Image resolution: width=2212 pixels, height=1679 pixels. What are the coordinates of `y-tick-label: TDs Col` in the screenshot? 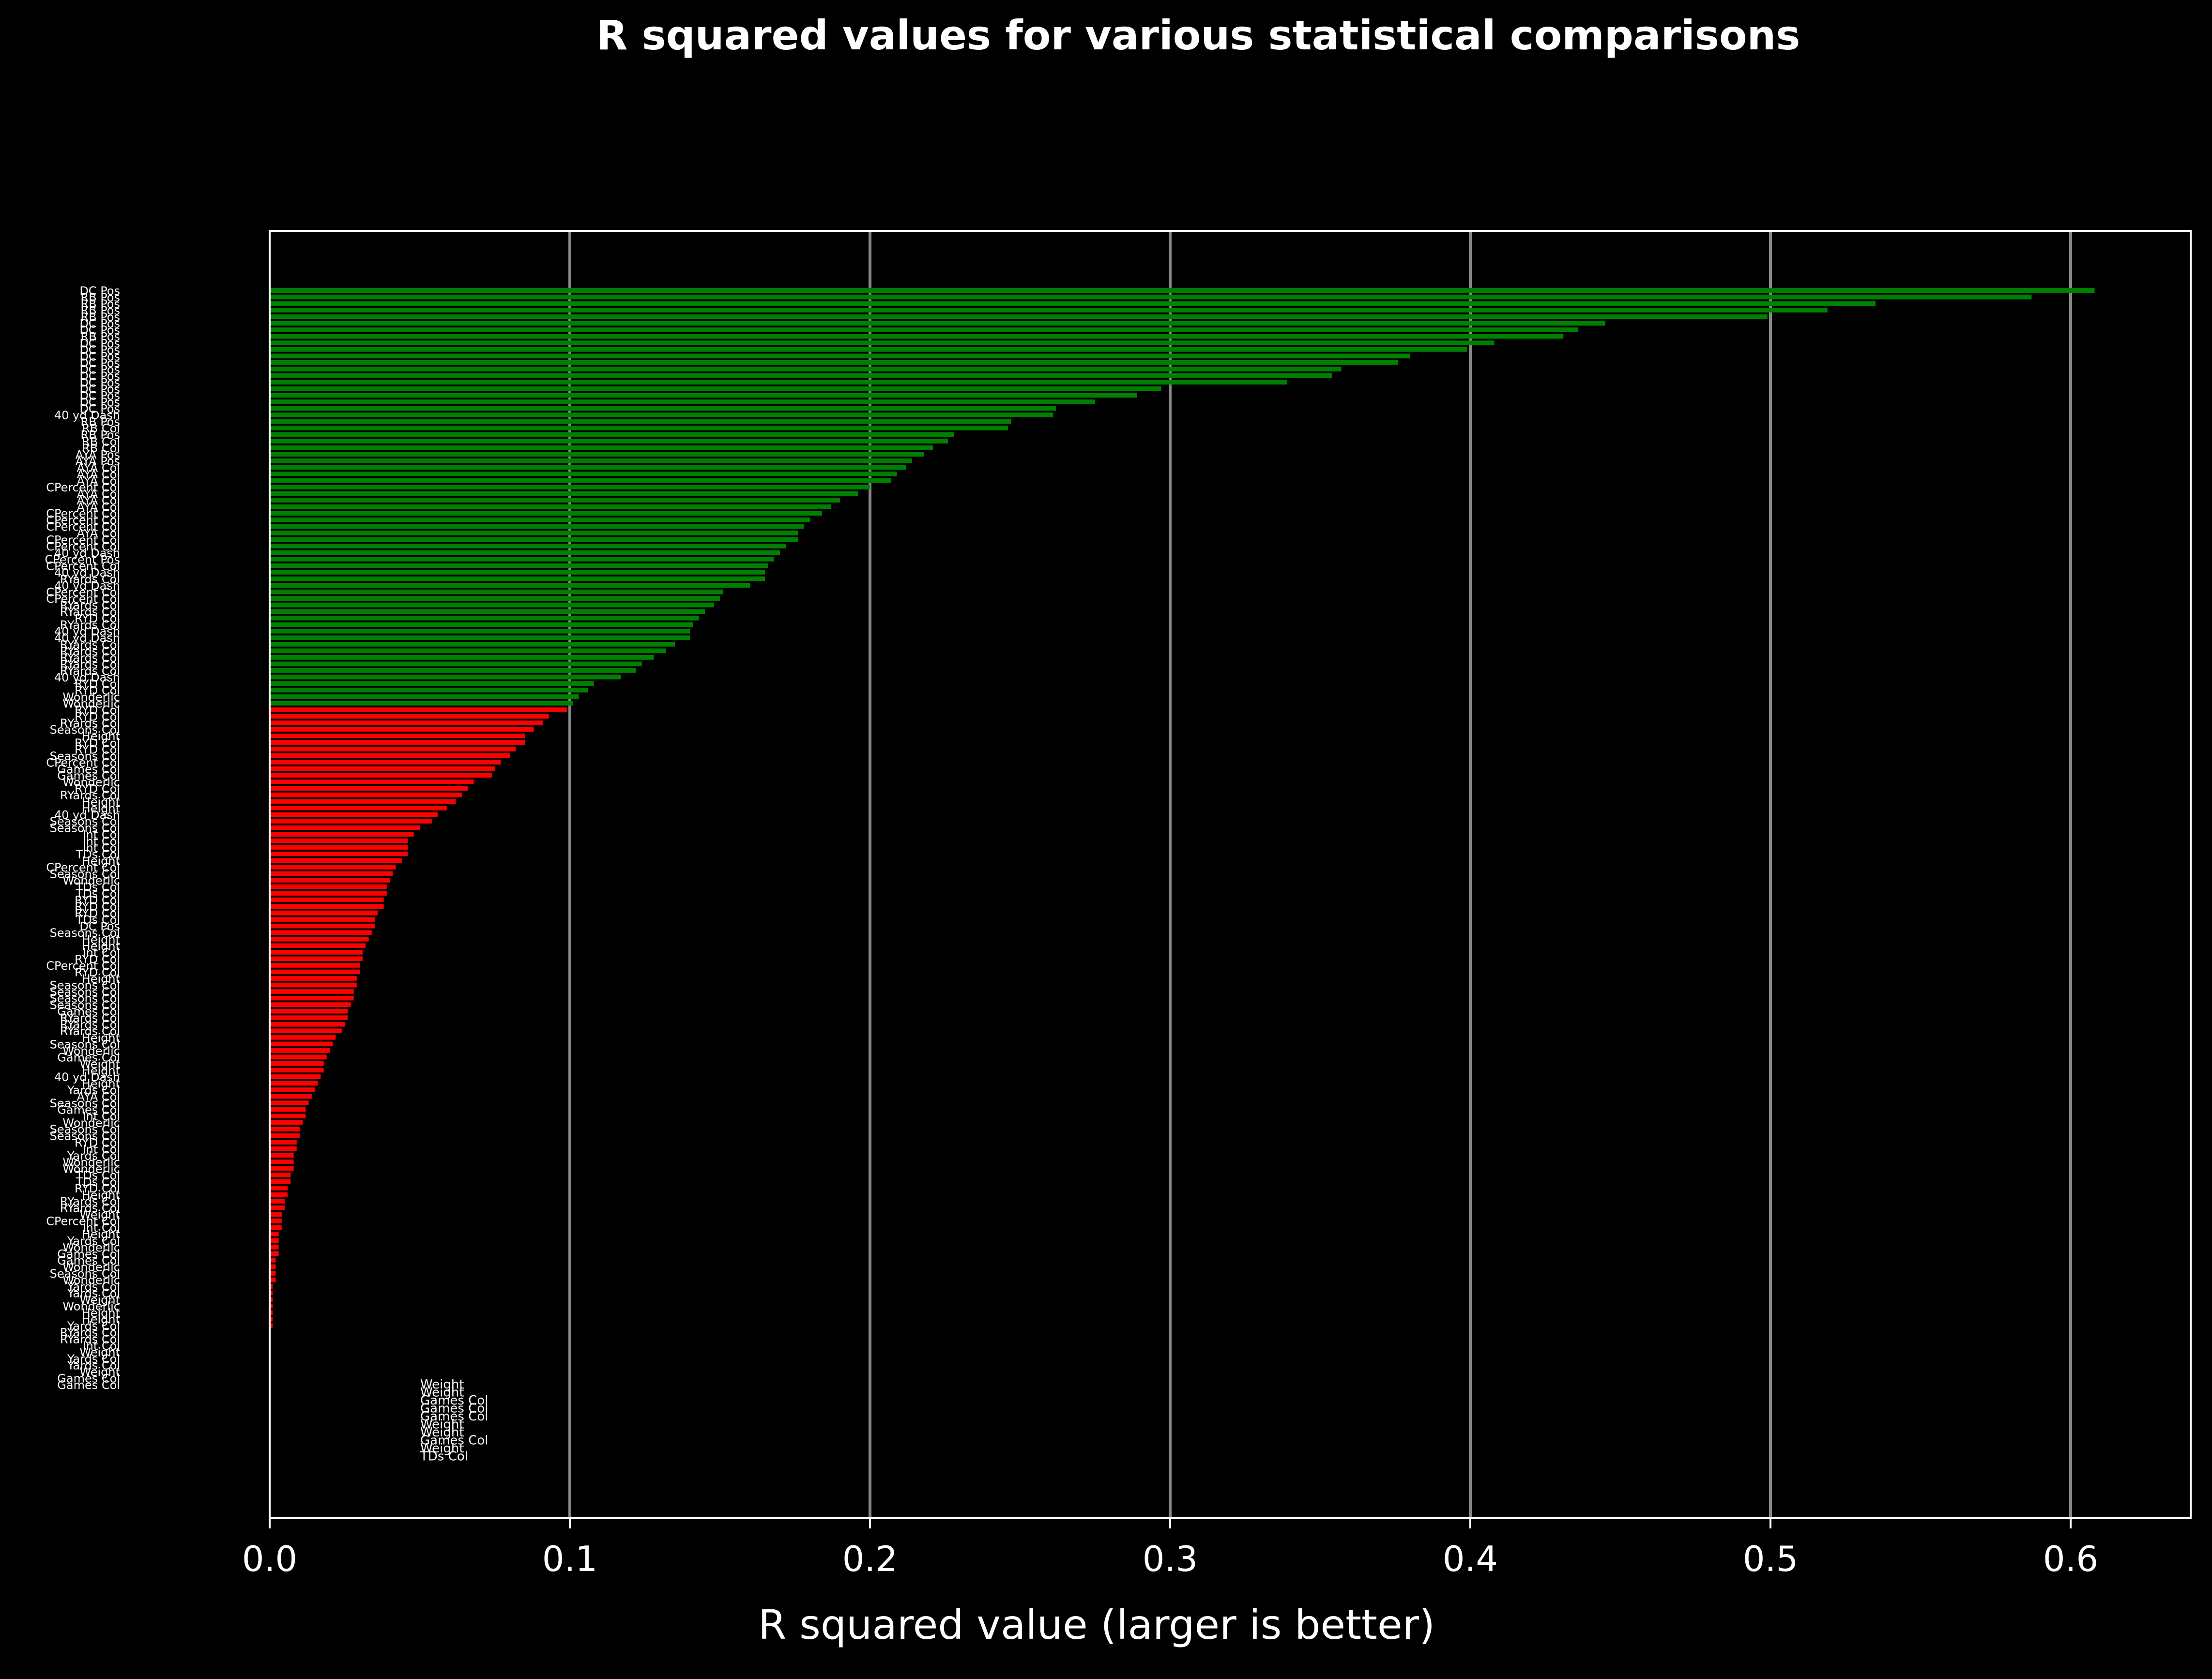 It's located at (98, 1175).